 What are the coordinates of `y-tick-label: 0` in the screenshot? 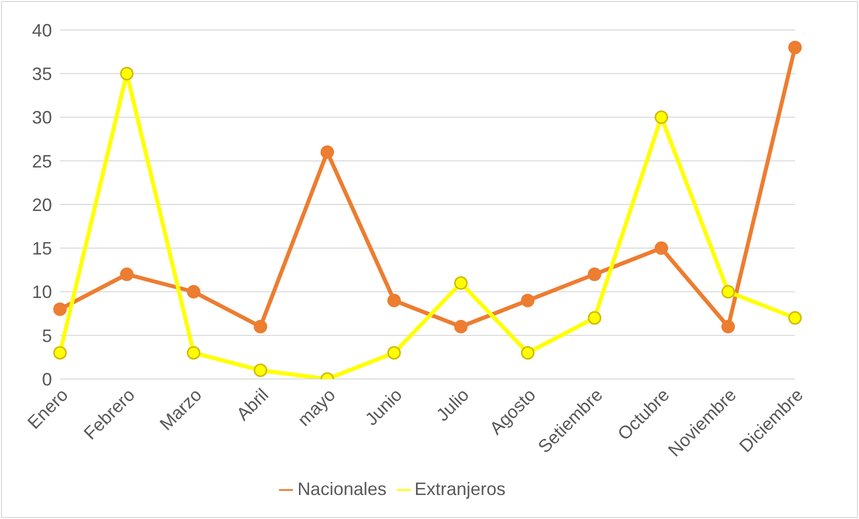 It's located at (47, 379).